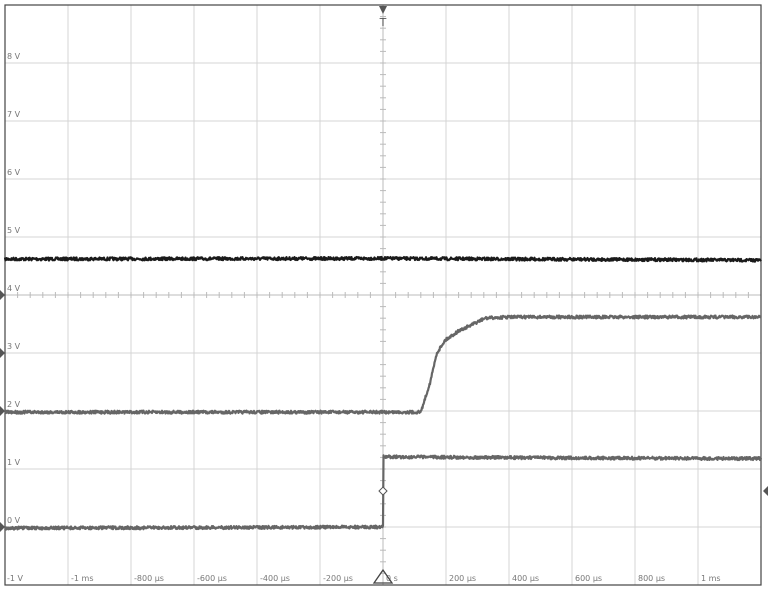  I want to click on y-tick-label: 4 V, so click(14, 288).